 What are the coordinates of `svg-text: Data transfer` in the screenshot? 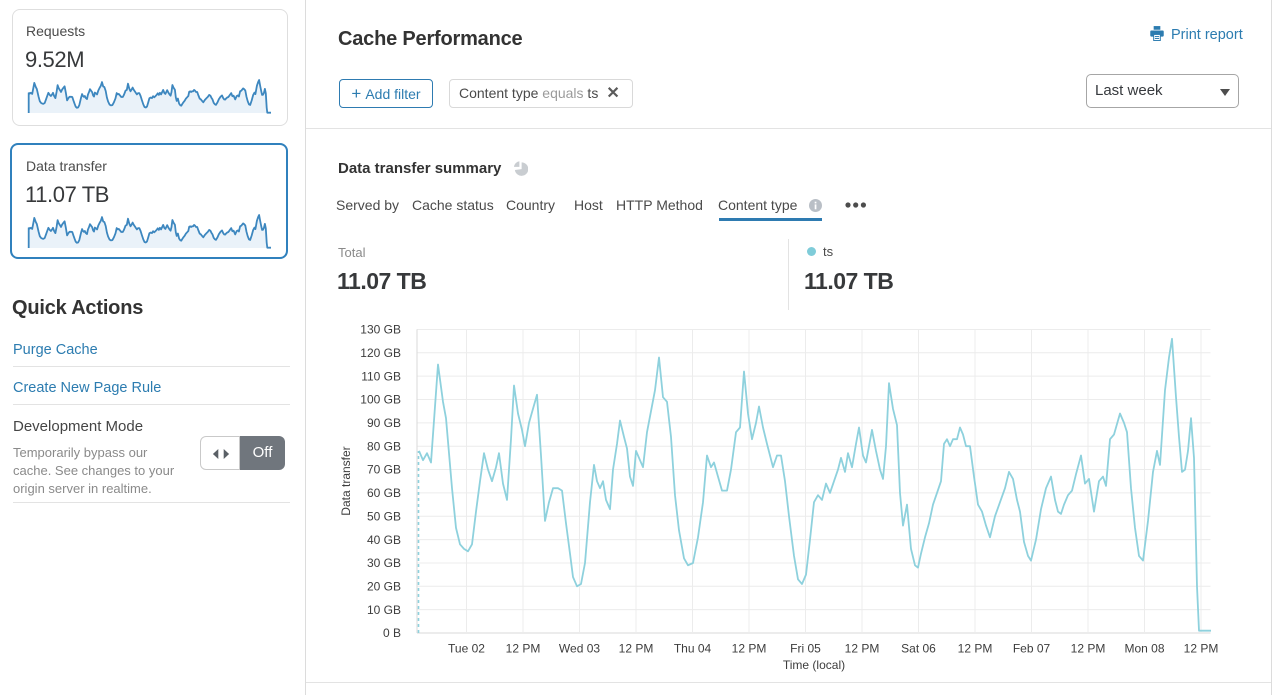 It's located at (346, 480).